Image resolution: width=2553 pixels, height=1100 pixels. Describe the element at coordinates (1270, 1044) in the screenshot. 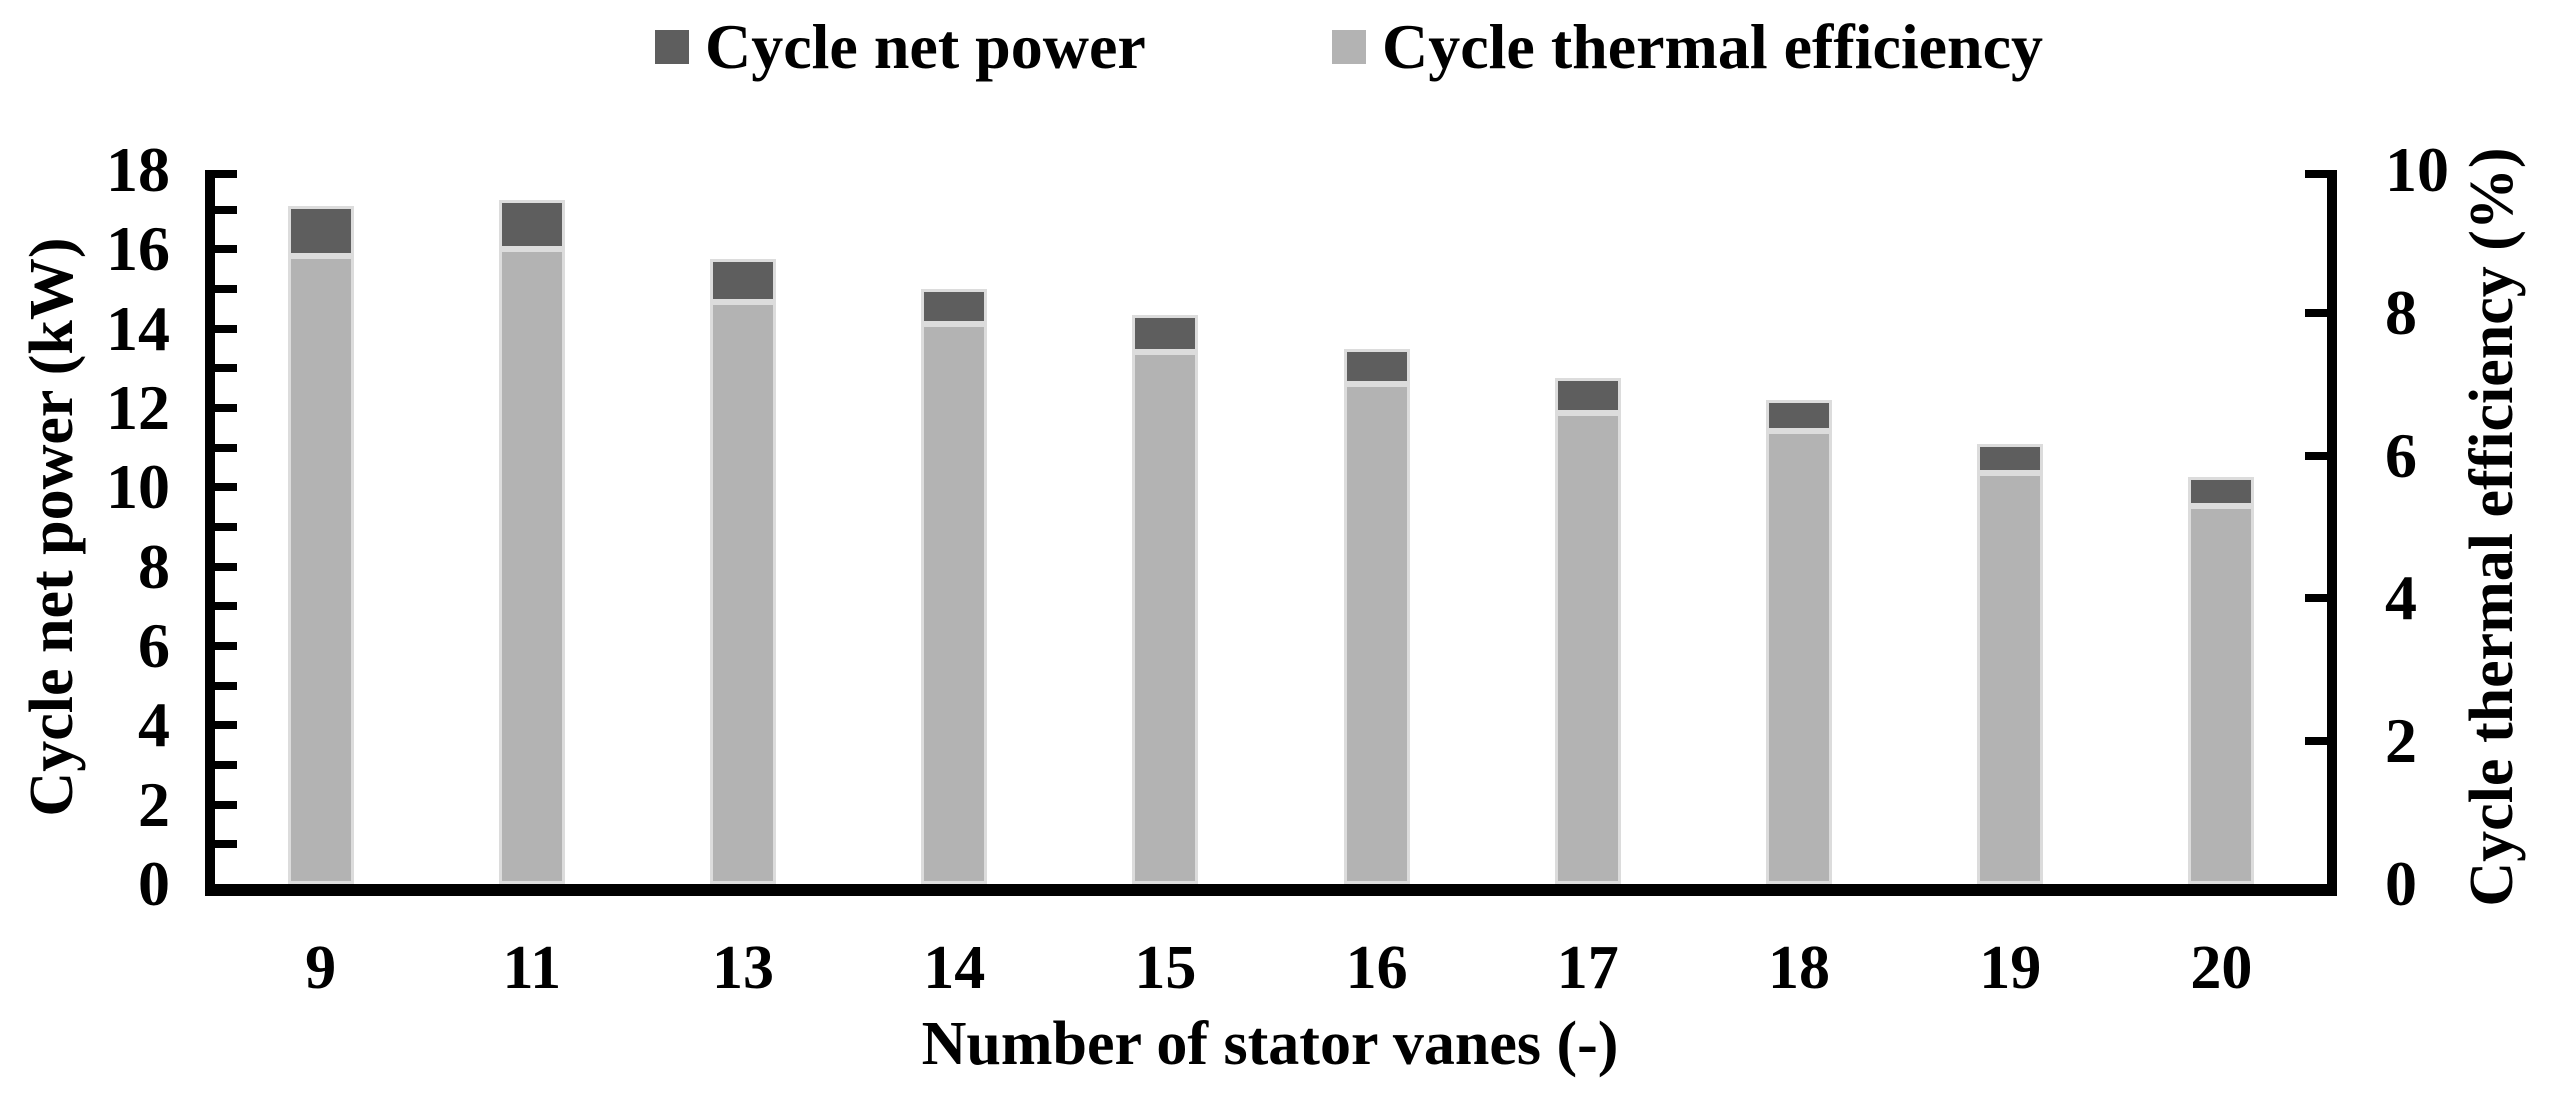

I see `x-axis-title: Number of stator vanes (-)` at that location.